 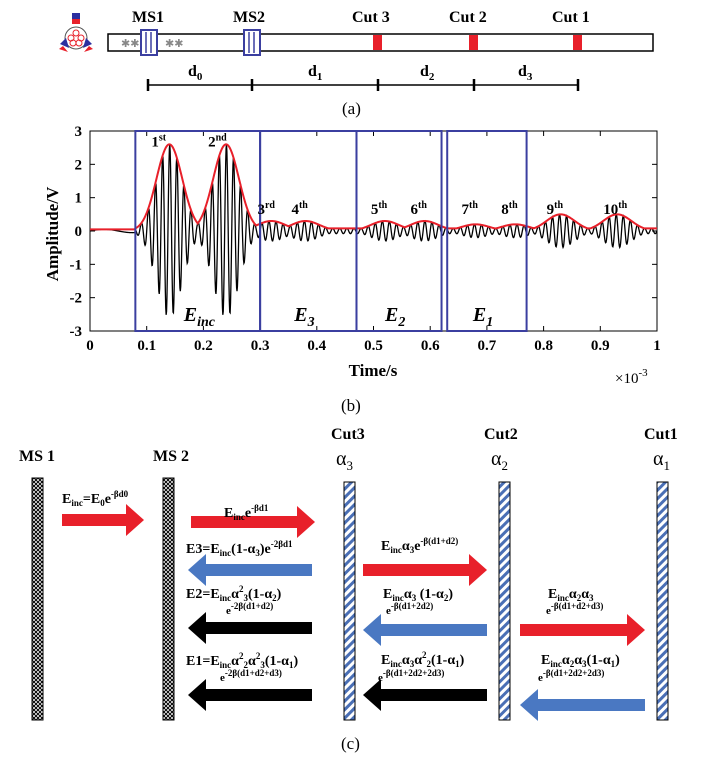 I want to click on back-arrow-e1-mid, so click(x=425, y=695).